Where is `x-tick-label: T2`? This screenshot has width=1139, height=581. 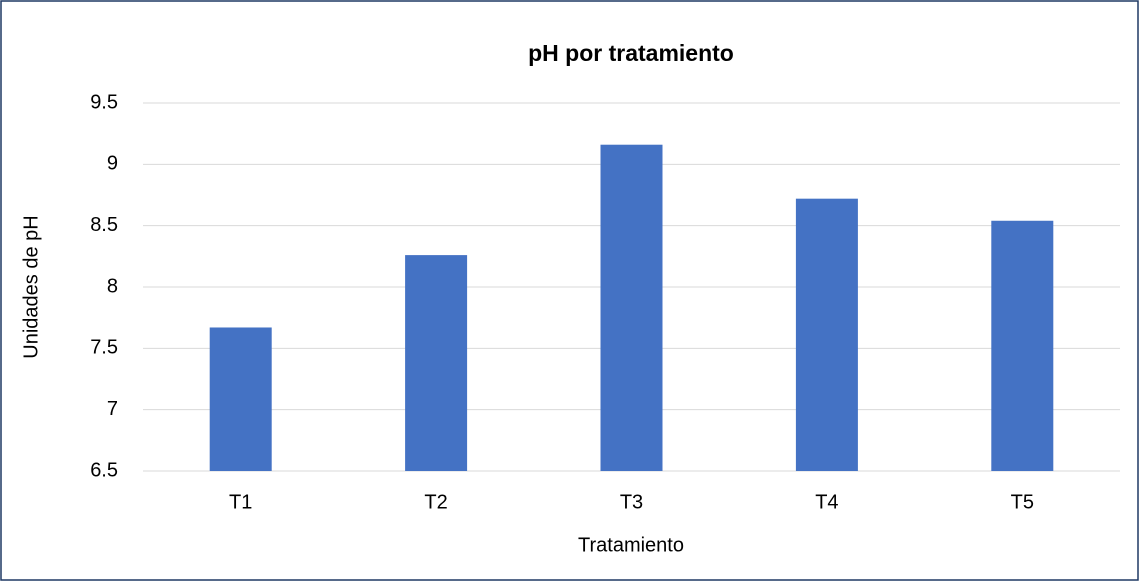
x-tick-label: T2 is located at coordinates (435, 502).